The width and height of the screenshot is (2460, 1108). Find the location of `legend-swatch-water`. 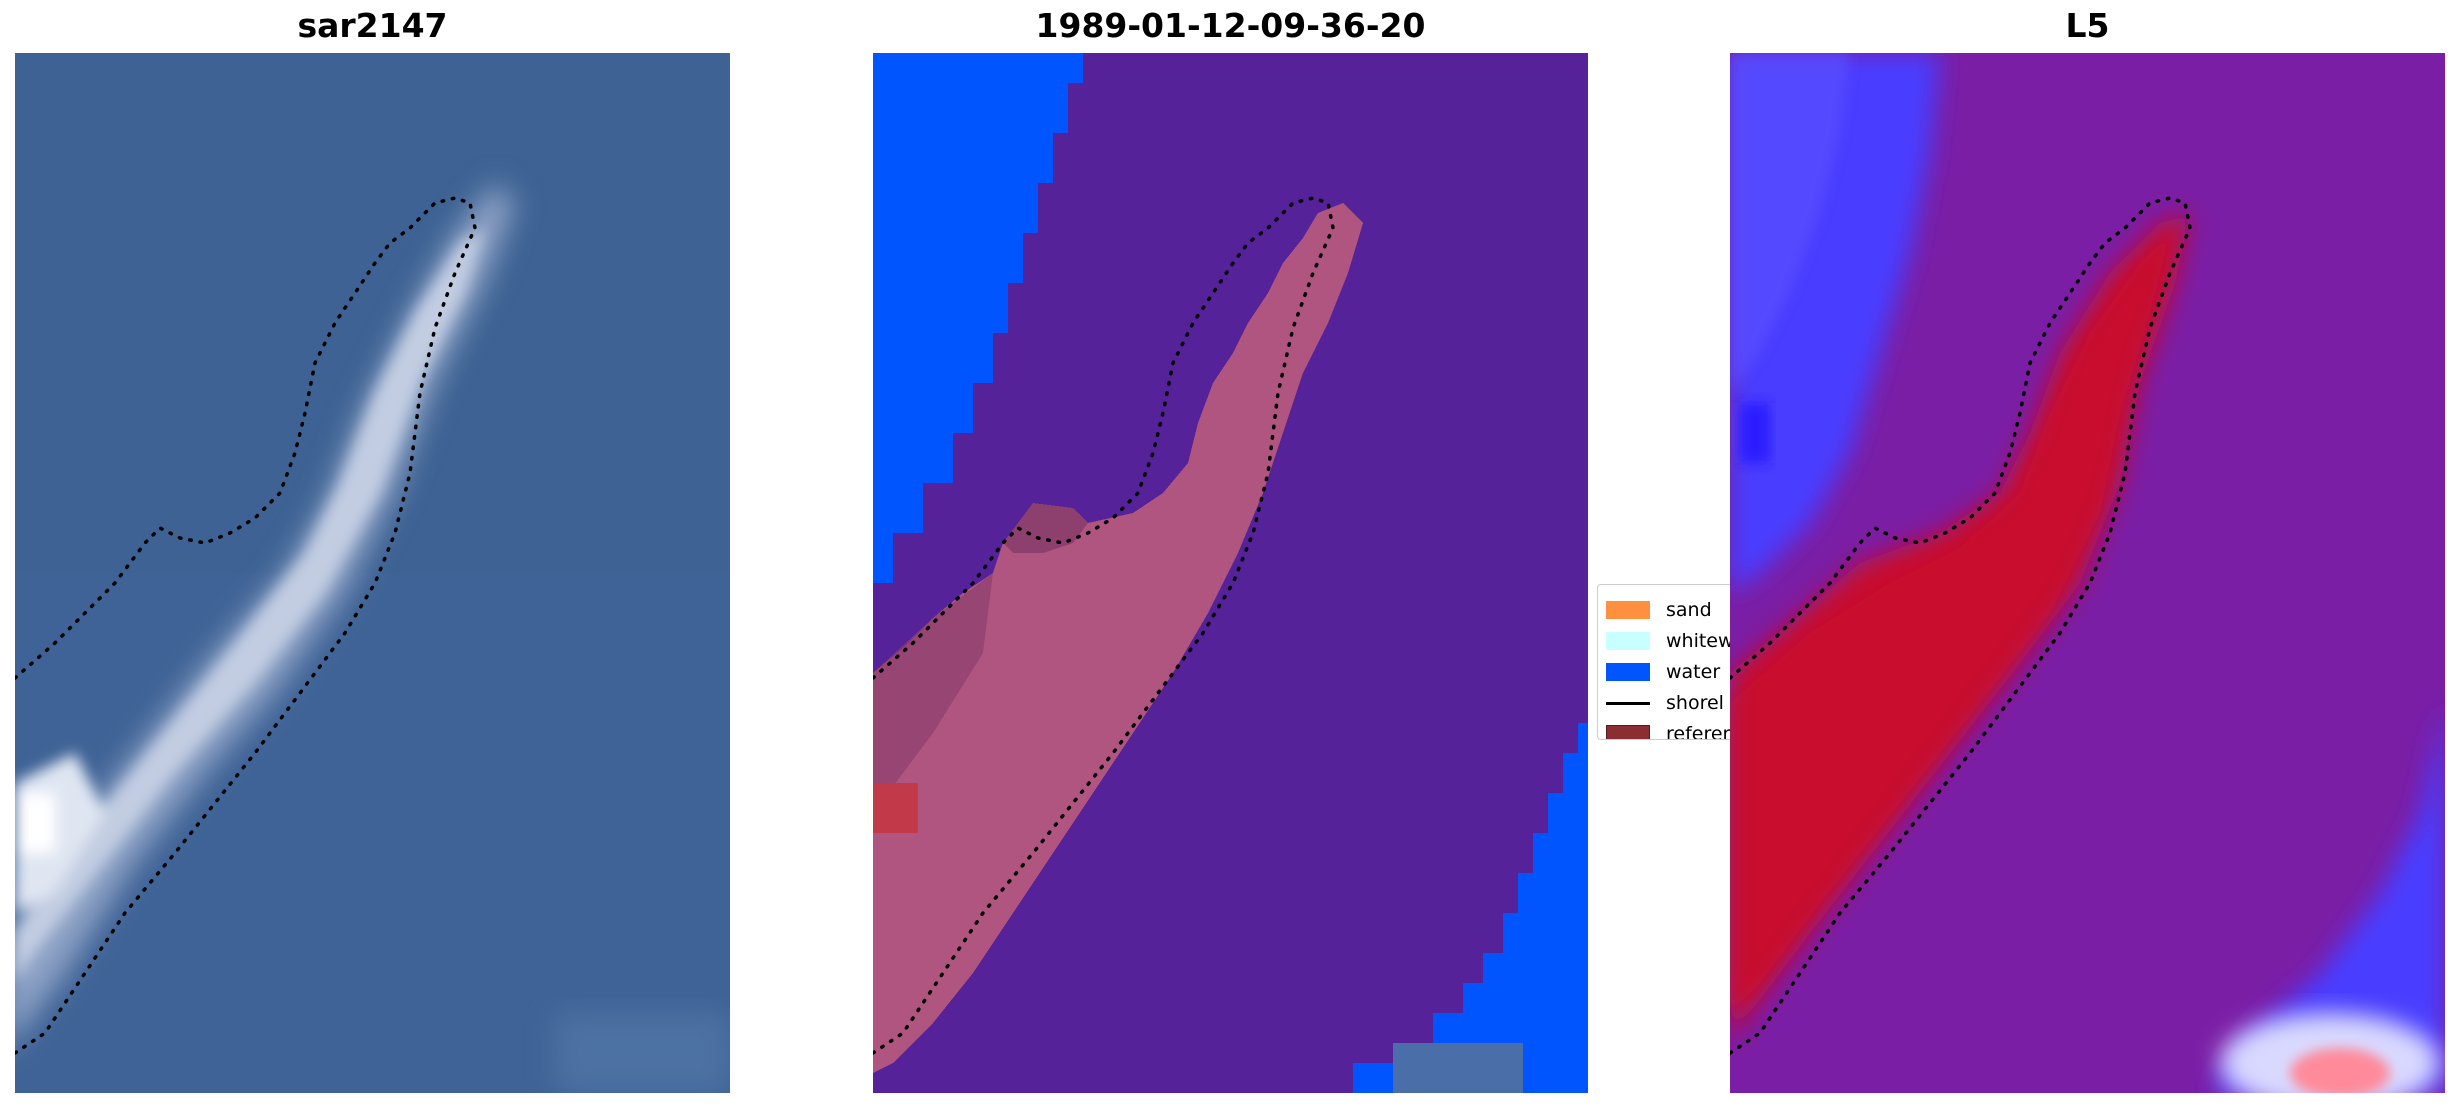

legend-swatch-water is located at coordinates (1628, 672).